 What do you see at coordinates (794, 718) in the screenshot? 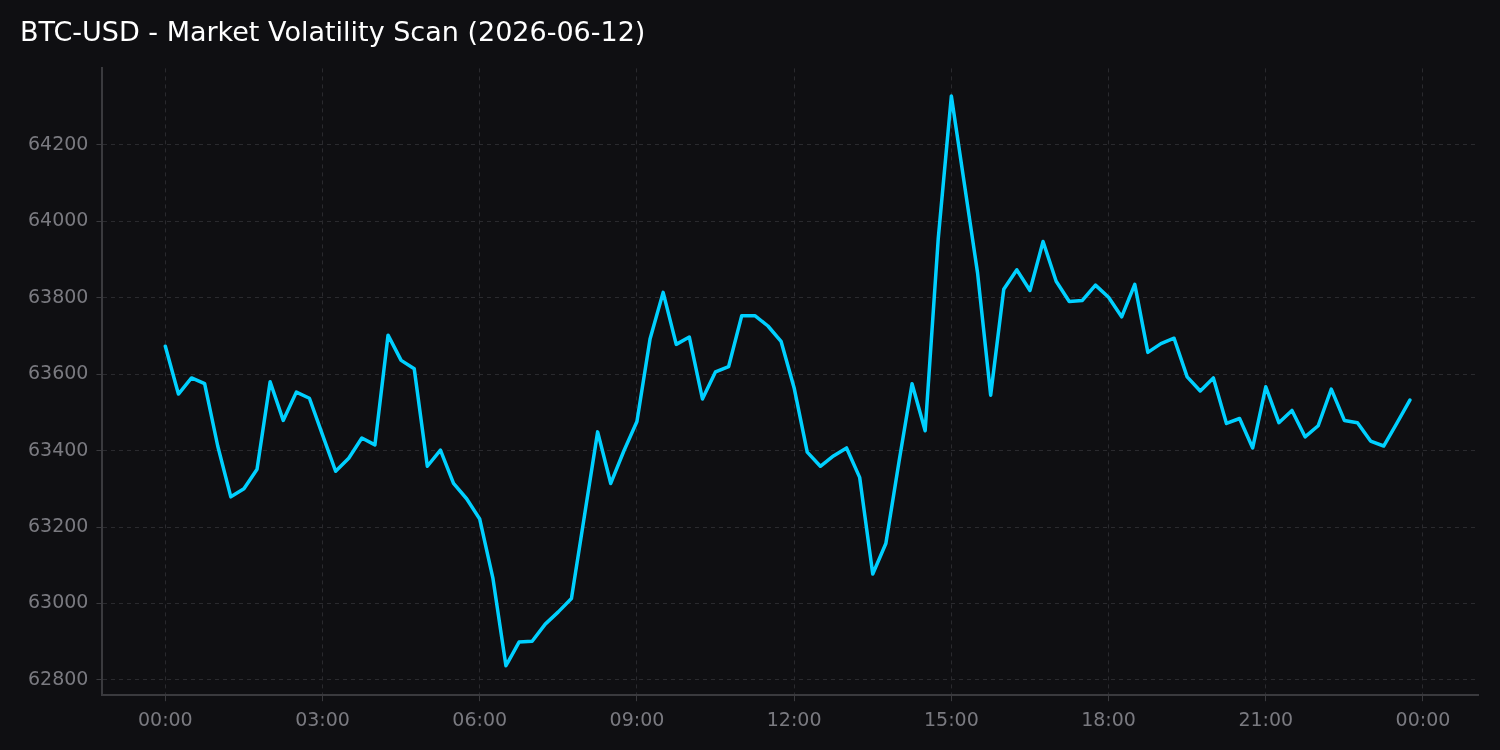
I see `x-tick-label: 12:00` at bounding box center [794, 718].